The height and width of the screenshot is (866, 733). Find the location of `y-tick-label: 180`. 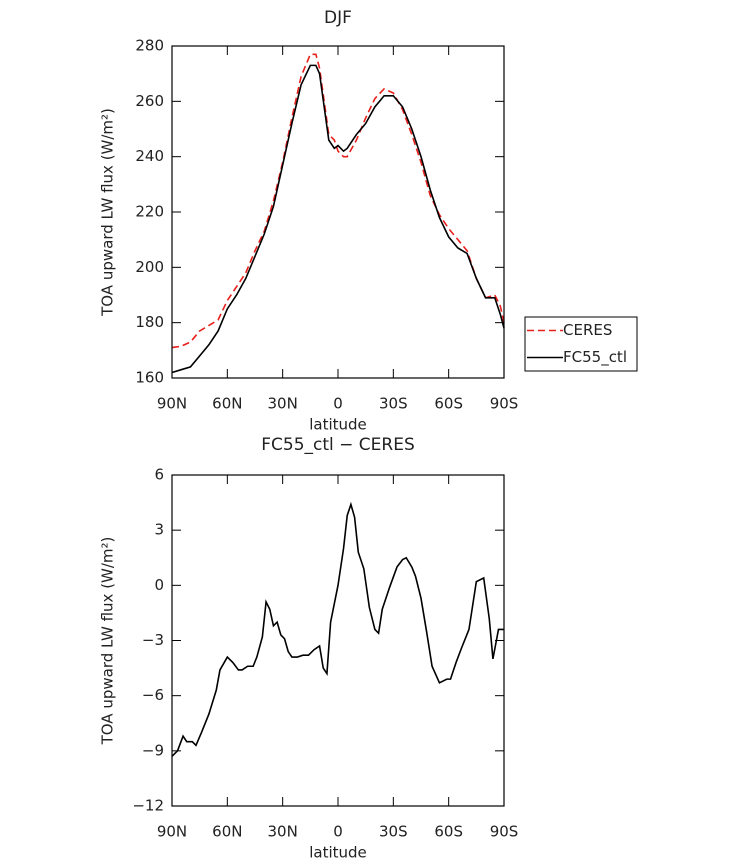

y-tick-label: 180 is located at coordinates (149, 322).